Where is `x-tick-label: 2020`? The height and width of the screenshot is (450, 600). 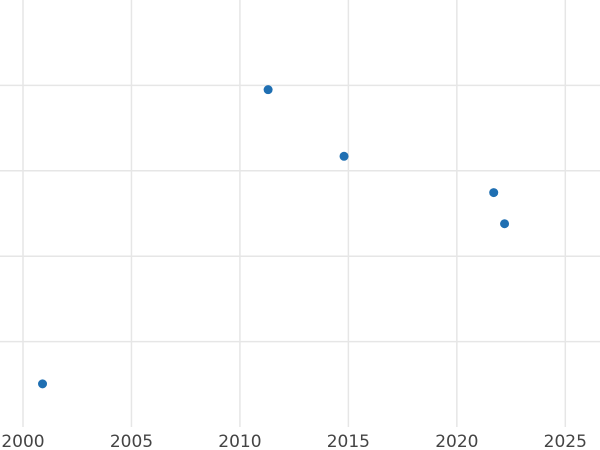
x-tick-label: 2020 is located at coordinates (456, 441).